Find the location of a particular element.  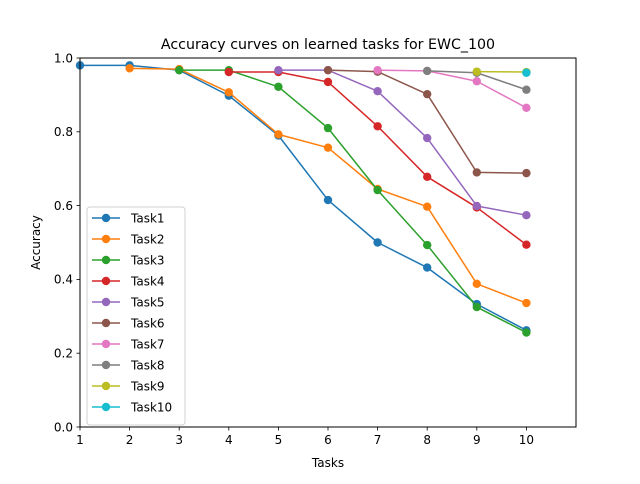

y-tick-label: 0.6 is located at coordinates (63, 206).